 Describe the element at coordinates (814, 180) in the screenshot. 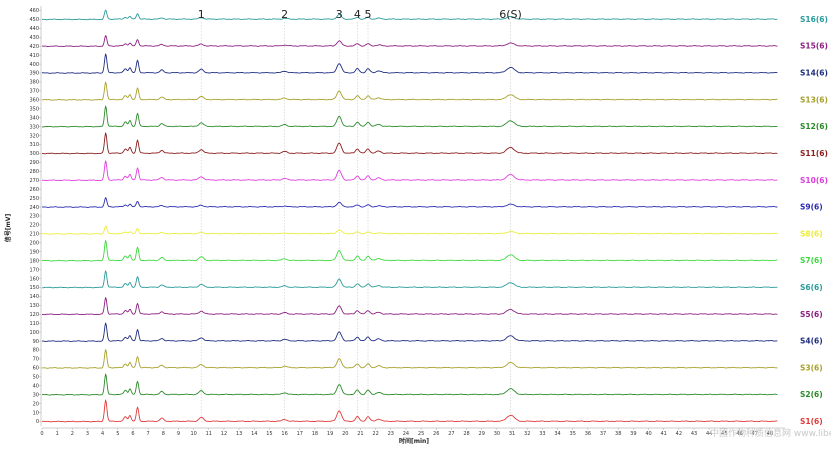

I see `legend-item: S10(6)` at that location.